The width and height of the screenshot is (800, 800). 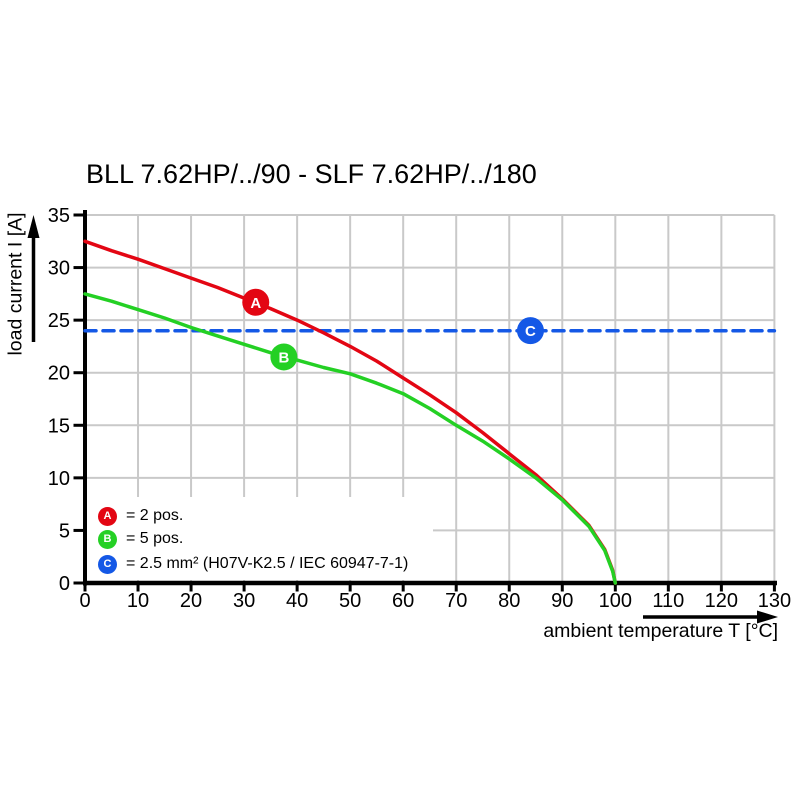 I want to click on x-tick-label: 80, so click(x=509, y=601).